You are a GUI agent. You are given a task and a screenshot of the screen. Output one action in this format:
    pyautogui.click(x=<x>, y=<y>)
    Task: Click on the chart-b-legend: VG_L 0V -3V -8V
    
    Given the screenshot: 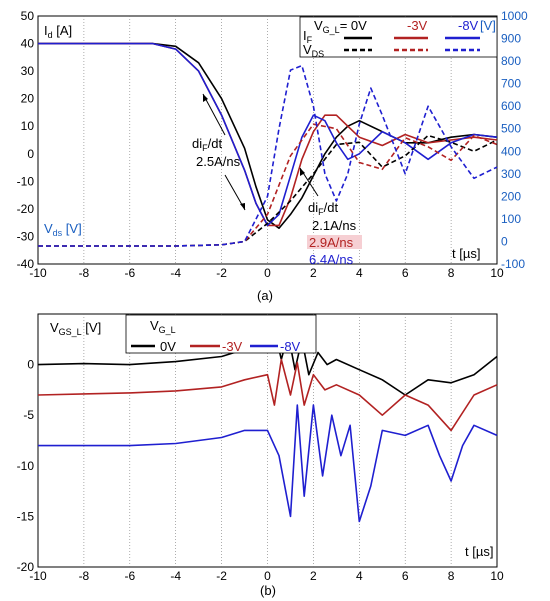 What is the action you would take?
    pyautogui.click(x=221, y=334)
    